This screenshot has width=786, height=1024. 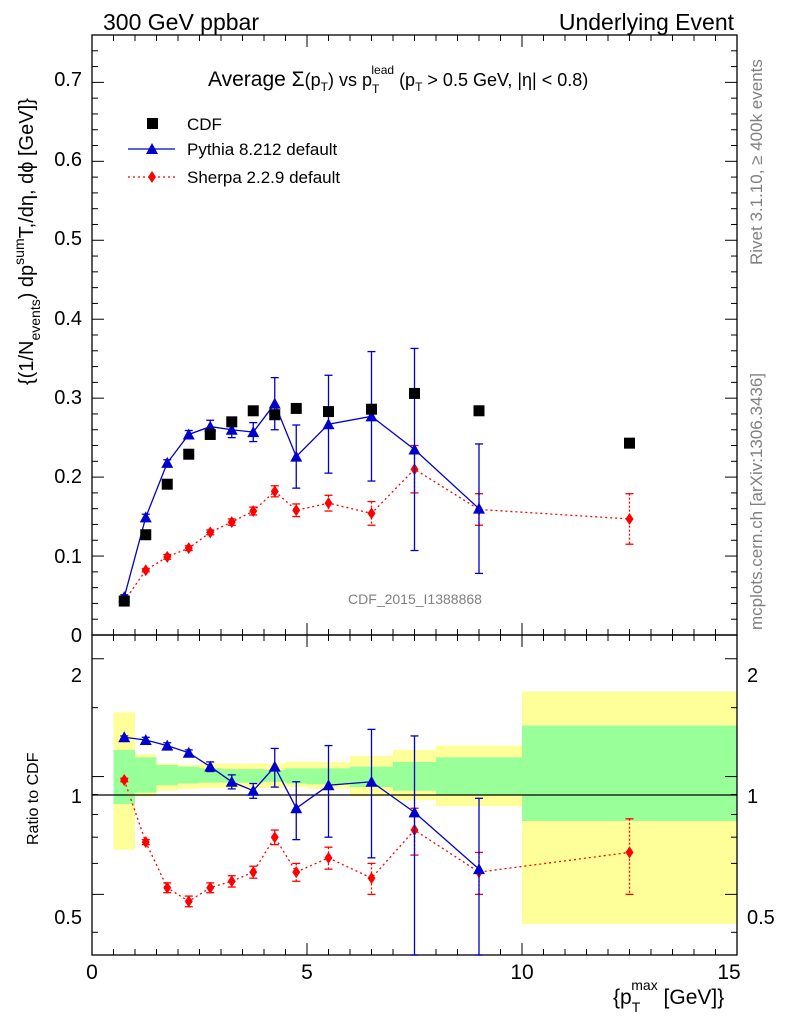 I want to click on legend-marker-pythia, so click(x=152, y=148).